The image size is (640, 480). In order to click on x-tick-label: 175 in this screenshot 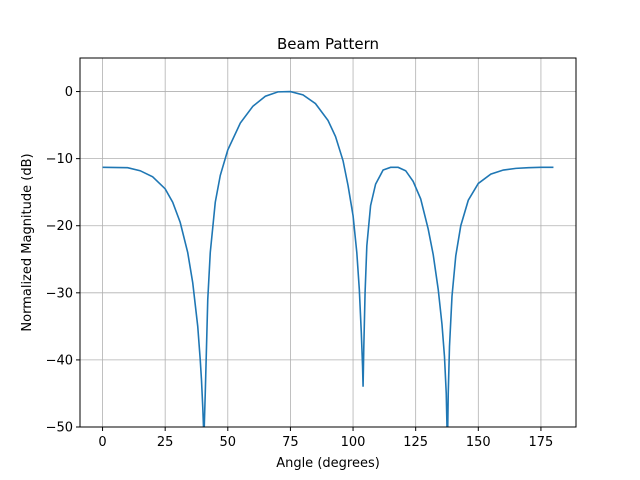, I will do `click(541, 442)`.